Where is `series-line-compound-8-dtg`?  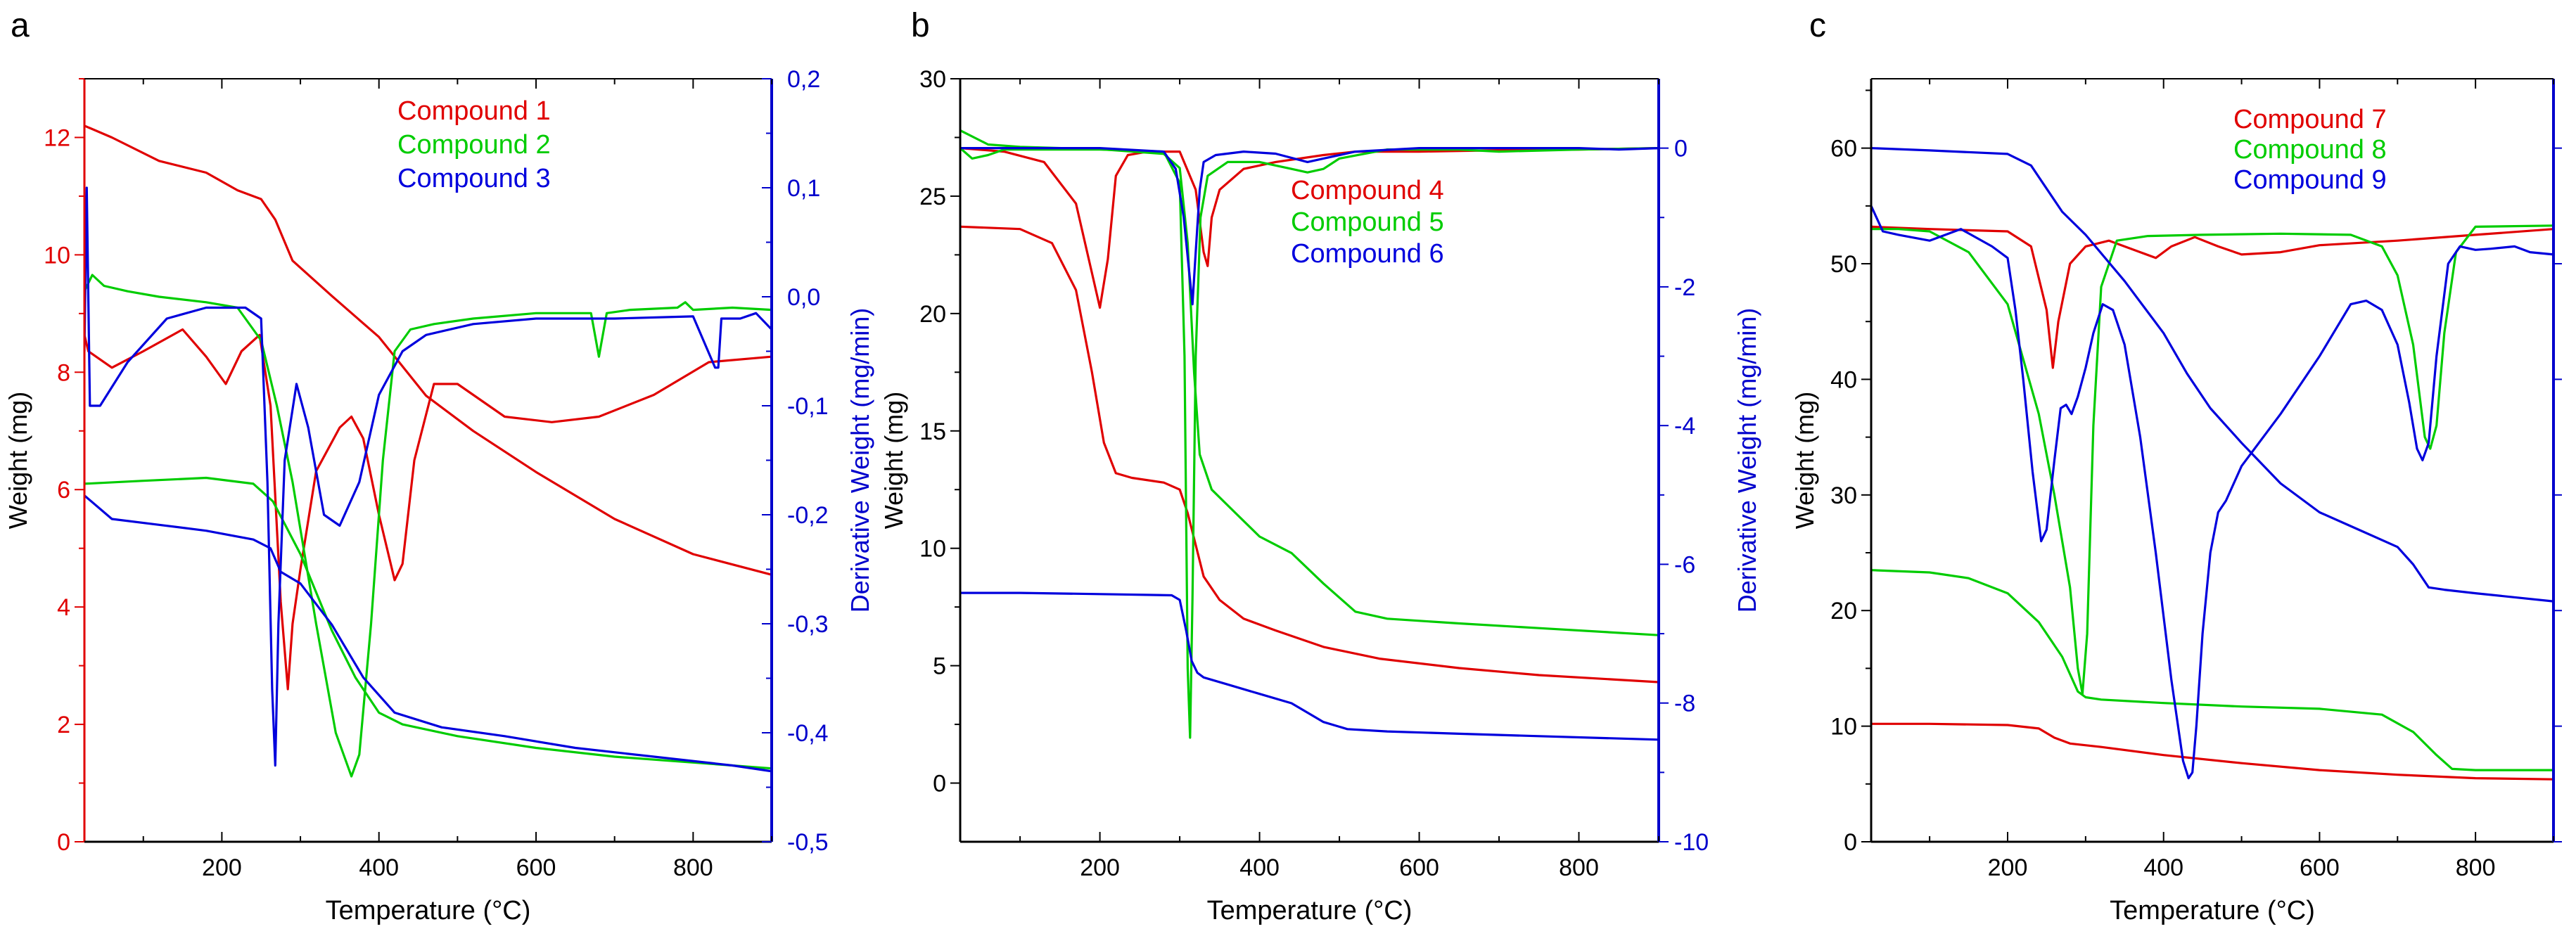
series-line-compound-8-dtg is located at coordinates (2212, 460).